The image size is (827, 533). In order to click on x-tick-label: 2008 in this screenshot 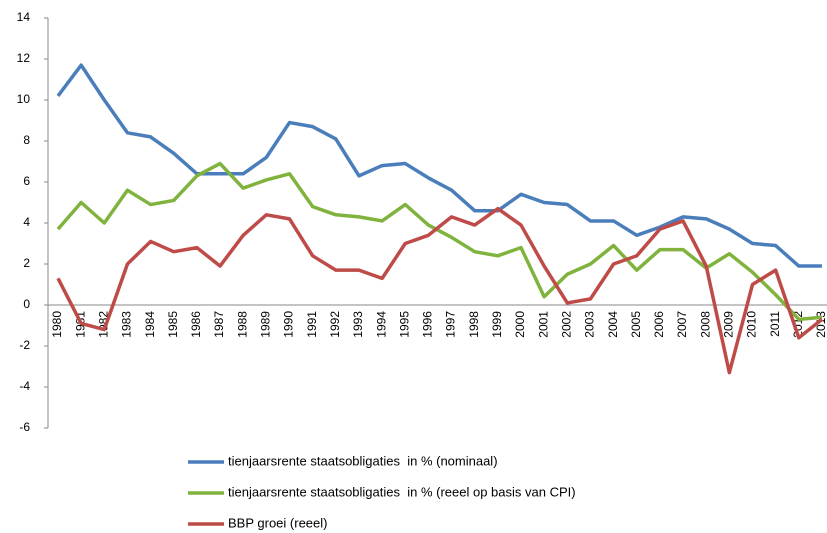, I will do `click(705, 324)`.